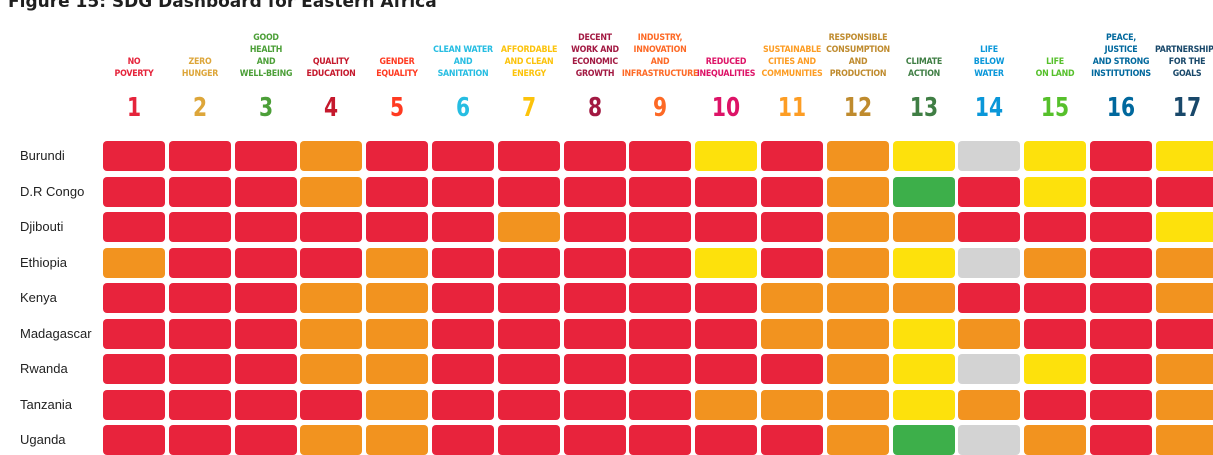 This screenshot has height=455, width=1213. What do you see at coordinates (528, 108) in the screenshot?
I see `goal-number-7: 7` at bounding box center [528, 108].